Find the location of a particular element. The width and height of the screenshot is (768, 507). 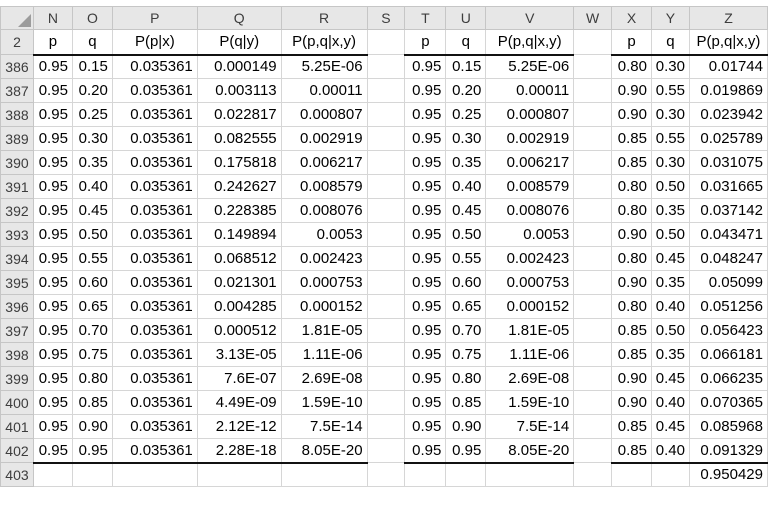

cell-X2: p is located at coordinates (631, 42).